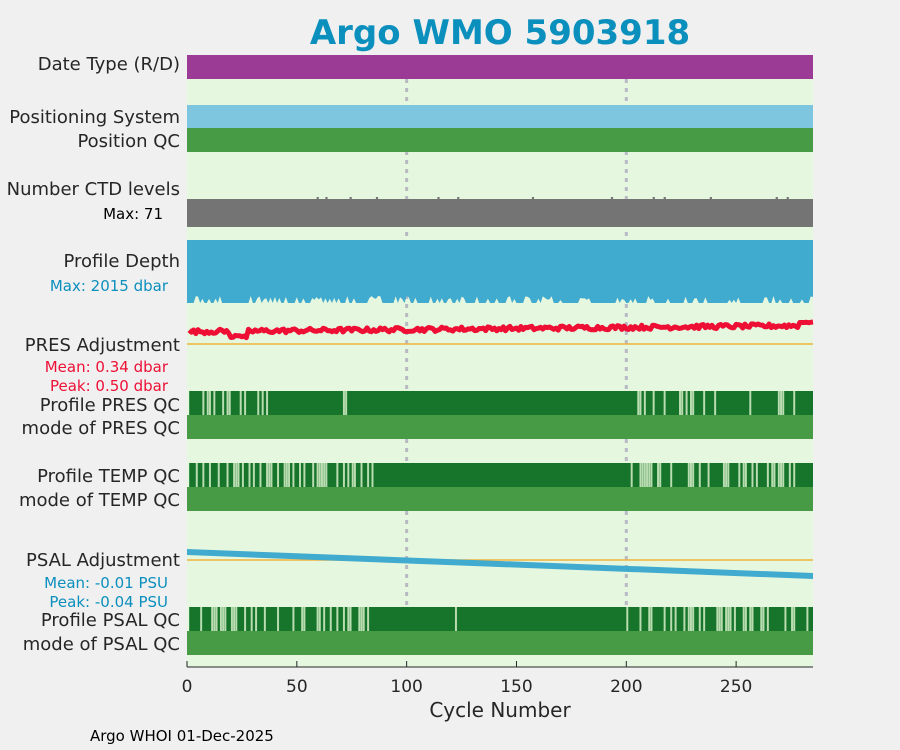 This screenshot has height=750, width=900. What do you see at coordinates (500, 499) in the screenshot?
I see `mode-temp-qc-bar` at bounding box center [500, 499].